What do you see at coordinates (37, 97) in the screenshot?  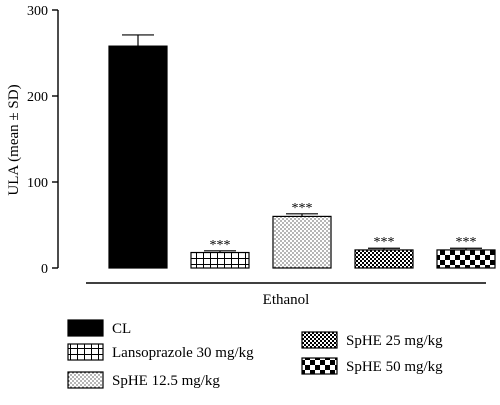 I see `y-tick-label: 200` at bounding box center [37, 97].